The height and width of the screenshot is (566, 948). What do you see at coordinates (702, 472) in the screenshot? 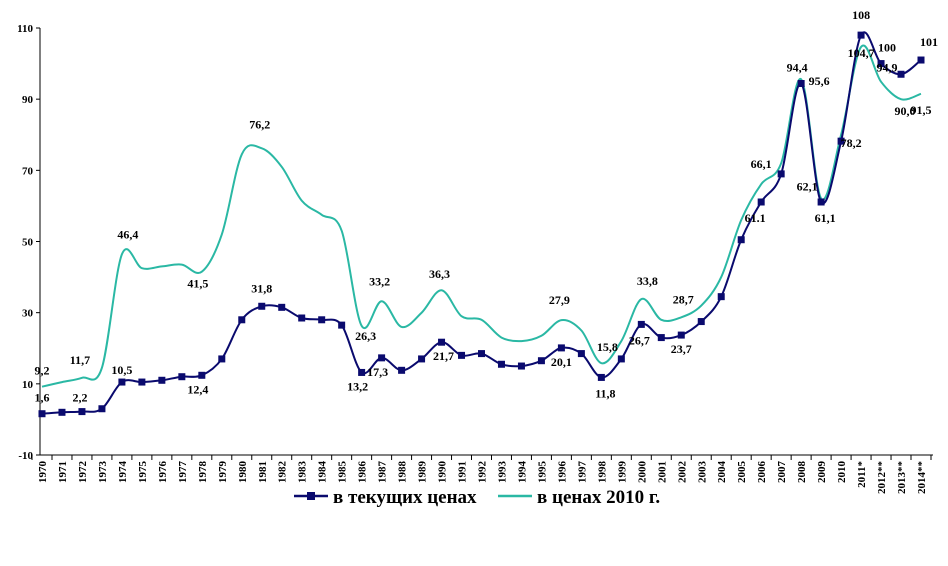
I see `x-tick-label: 2003` at bounding box center [702, 472].